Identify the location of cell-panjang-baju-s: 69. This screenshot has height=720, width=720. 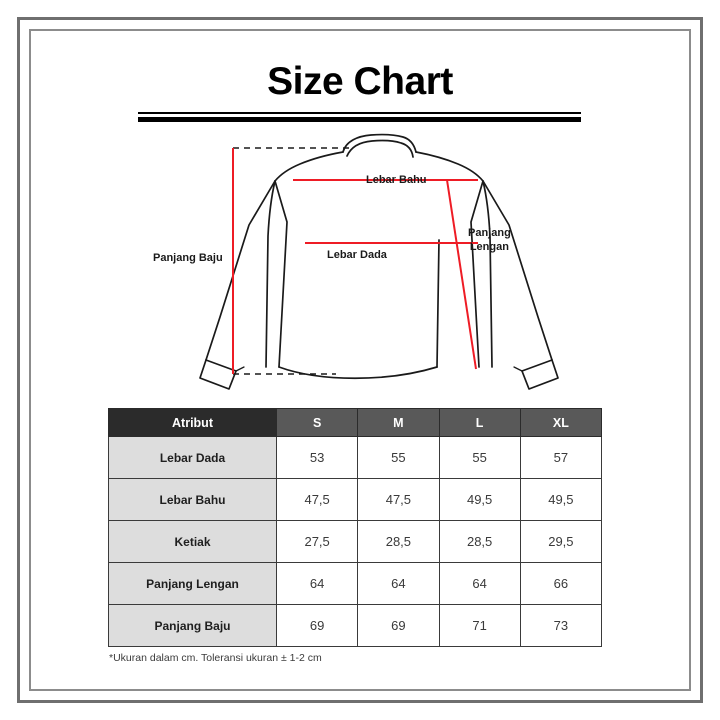
(317, 625).